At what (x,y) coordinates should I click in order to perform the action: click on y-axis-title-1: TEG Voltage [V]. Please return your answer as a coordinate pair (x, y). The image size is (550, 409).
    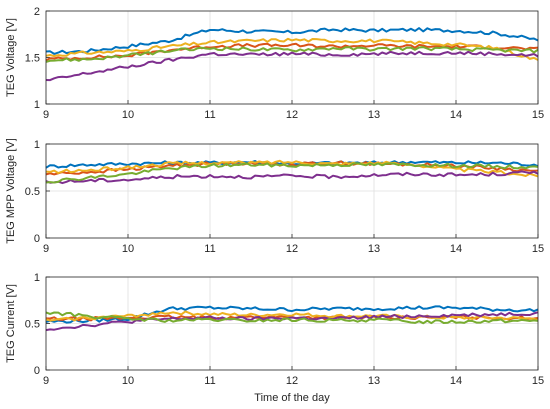
    Looking at the image, I should click on (11, 57).